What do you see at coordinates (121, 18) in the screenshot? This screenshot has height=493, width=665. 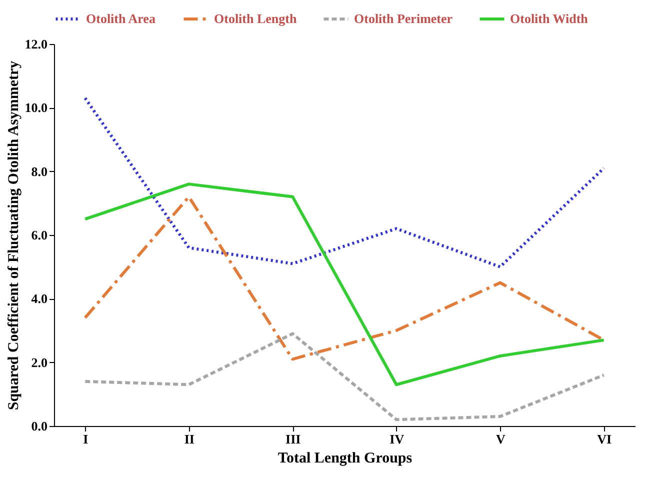 I see `legend-label: Otolith Area` at bounding box center [121, 18].